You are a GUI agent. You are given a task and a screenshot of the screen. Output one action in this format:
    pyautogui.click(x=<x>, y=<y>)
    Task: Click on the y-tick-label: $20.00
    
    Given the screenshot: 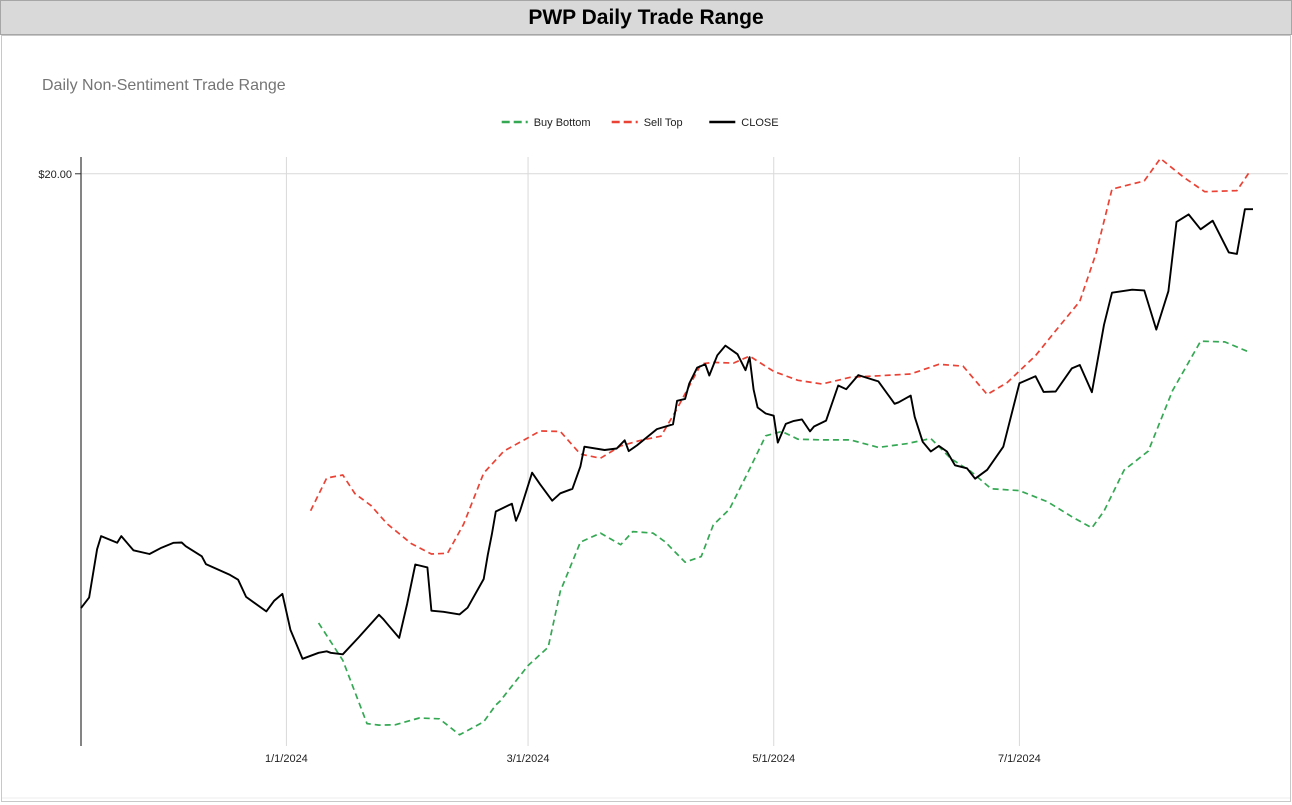 What is the action you would take?
    pyautogui.click(x=55, y=175)
    